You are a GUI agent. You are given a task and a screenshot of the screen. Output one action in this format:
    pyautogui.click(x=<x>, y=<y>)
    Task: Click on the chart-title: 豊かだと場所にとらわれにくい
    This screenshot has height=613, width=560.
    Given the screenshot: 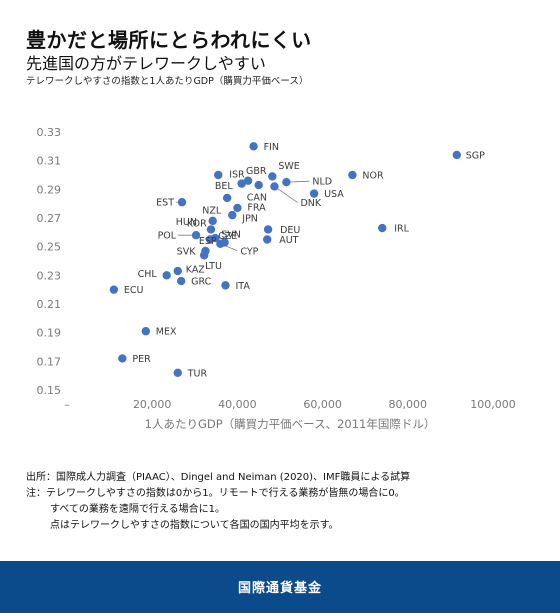 What is the action you would take?
    pyautogui.click(x=169, y=40)
    